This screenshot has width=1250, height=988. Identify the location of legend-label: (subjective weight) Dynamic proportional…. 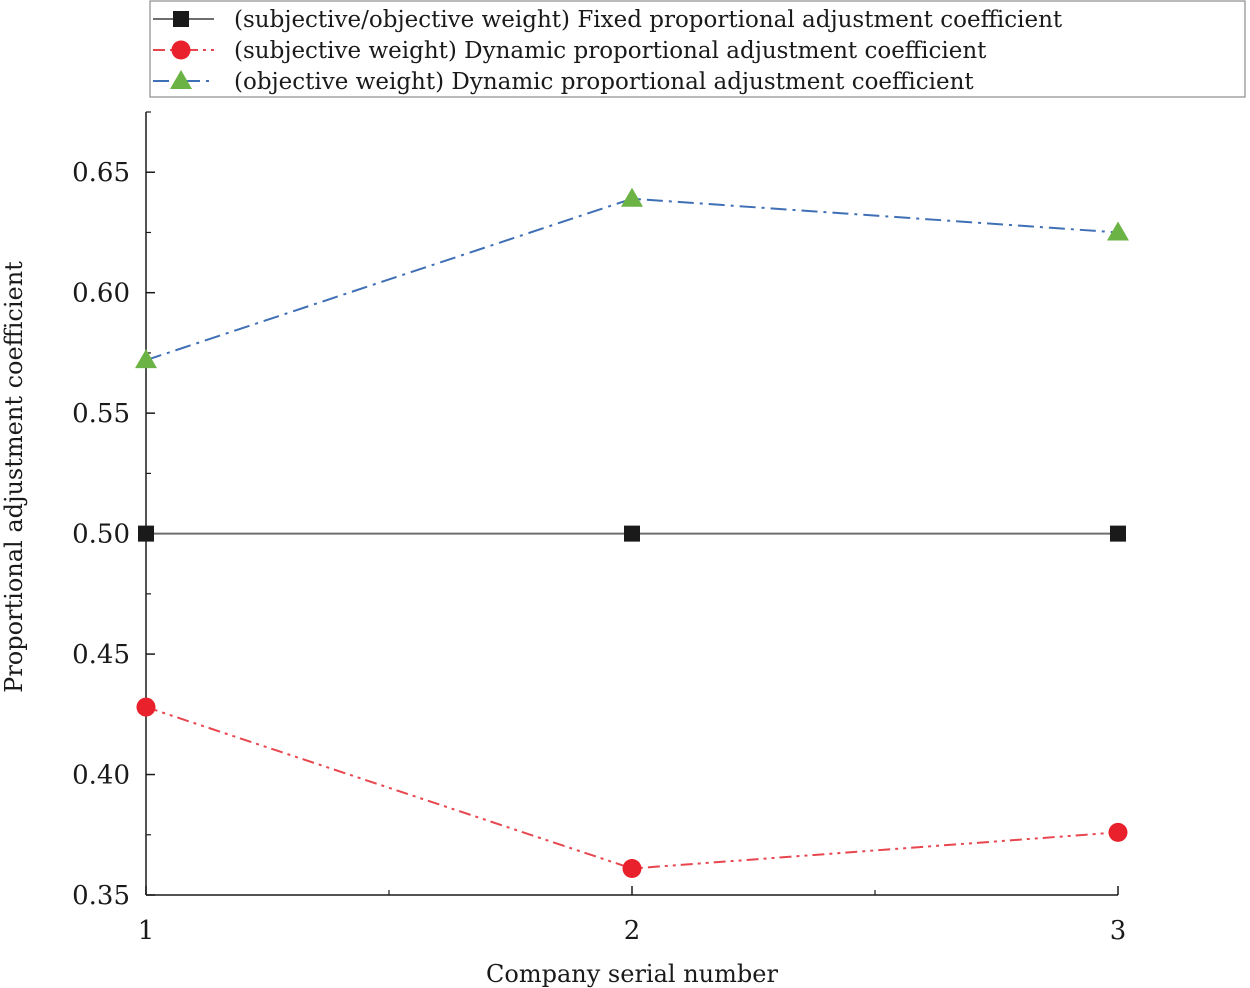
(610, 51).